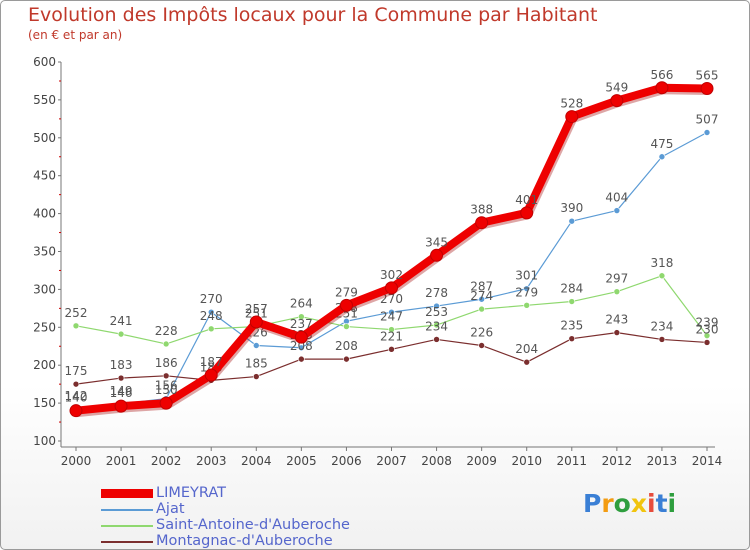 The height and width of the screenshot is (550, 750). What do you see at coordinates (526, 349) in the screenshot?
I see `data-label: 204` at bounding box center [526, 349].